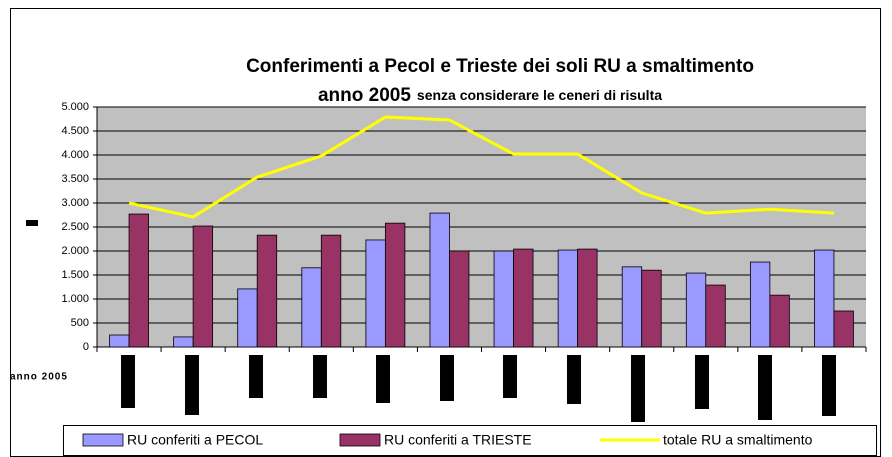  What do you see at coordinates (75, 107) in the screenshot?
I see `y-tick-label: 5.000` at bounding box center [75, 107].